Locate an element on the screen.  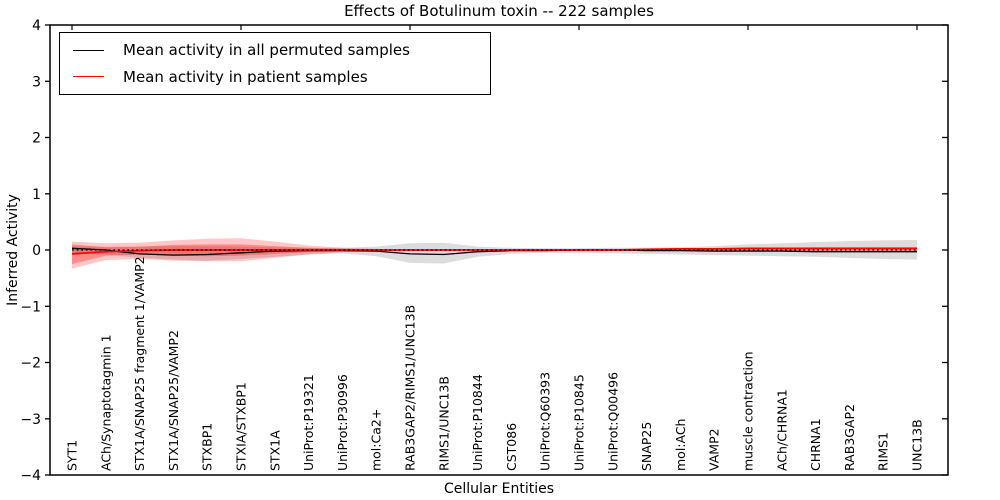
x-category-label: VAMP2 is located at coordinates (714, 449).